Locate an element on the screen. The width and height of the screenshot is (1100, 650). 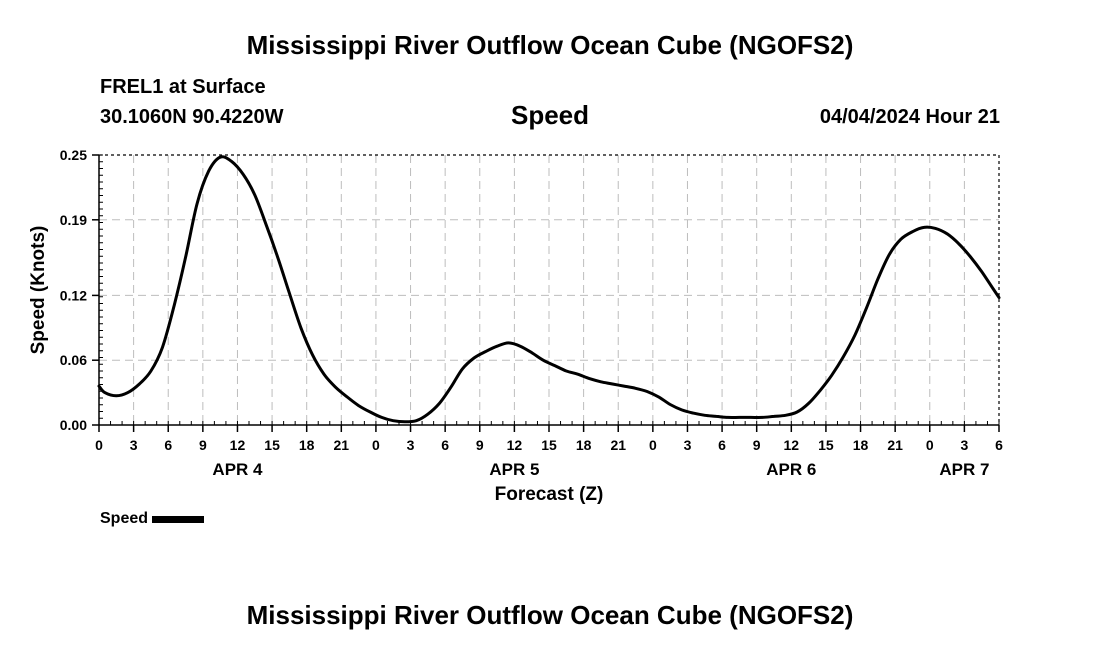
x-tick-label-17: 3 is located at coordinates (688, 445).